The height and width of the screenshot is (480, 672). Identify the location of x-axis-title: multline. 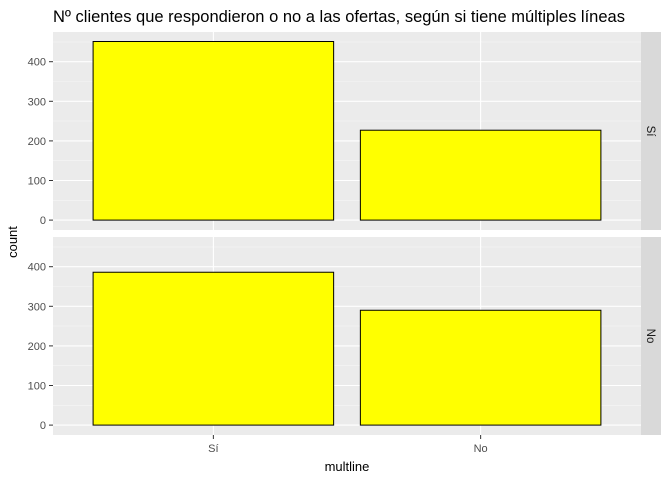
(347, 466).